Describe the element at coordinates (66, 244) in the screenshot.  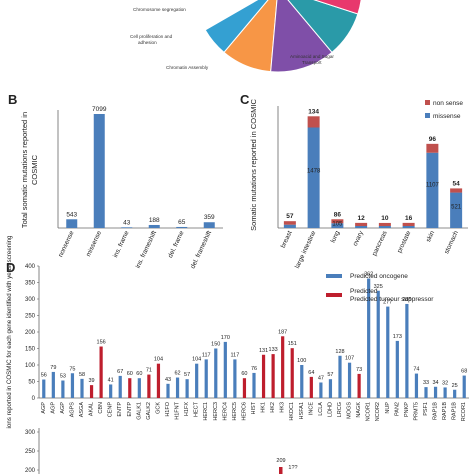
I see `tick-label: nonsense` at that location.